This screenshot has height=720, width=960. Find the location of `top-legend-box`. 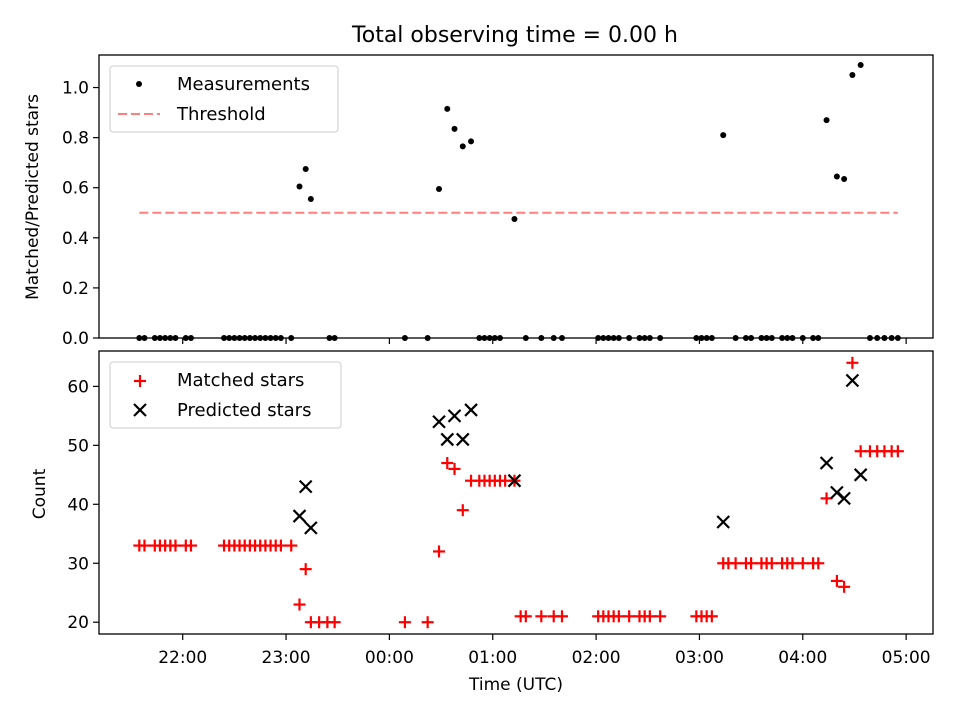

top-legend-box is located at coordinates (224, 99).